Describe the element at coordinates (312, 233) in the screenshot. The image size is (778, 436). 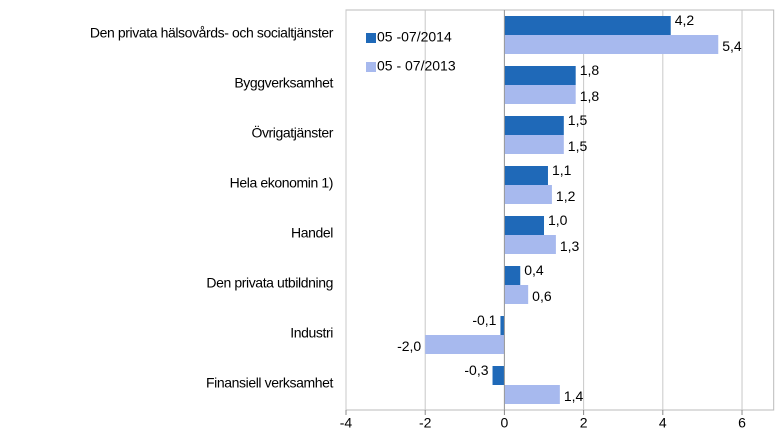
I see `category-label: Handel` at that location.